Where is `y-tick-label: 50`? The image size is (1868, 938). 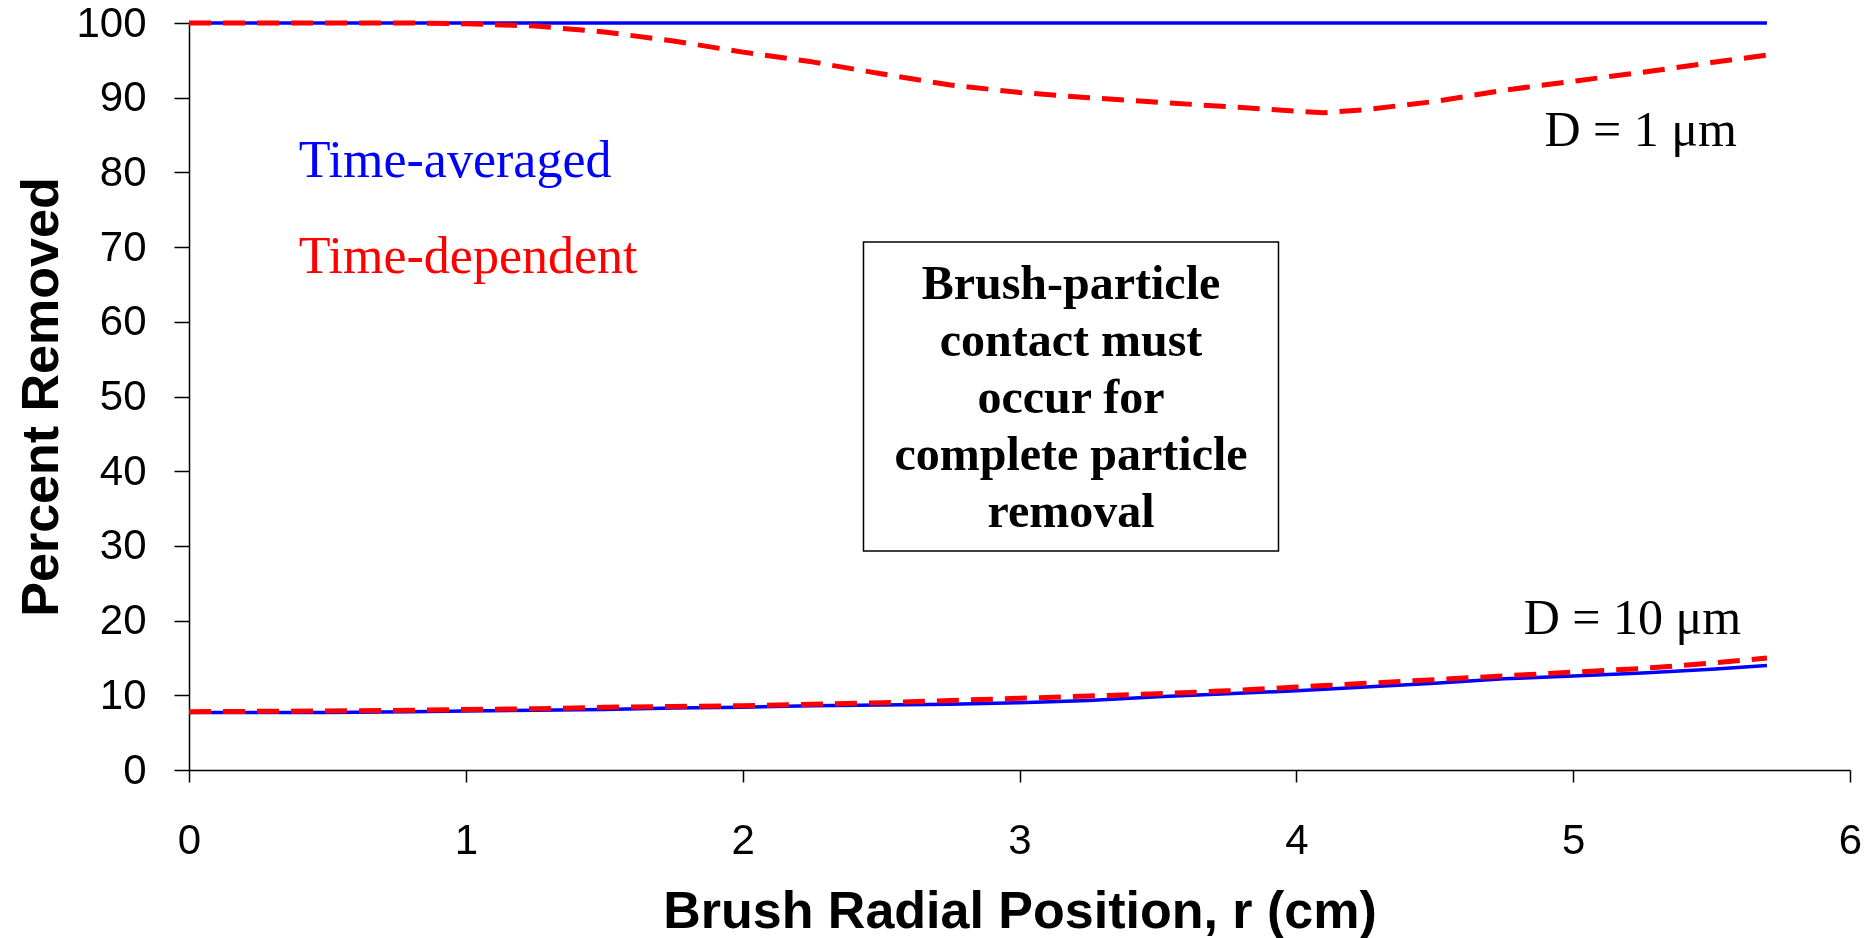 y-tick-label: 50 is located at coordinates (123, 395).